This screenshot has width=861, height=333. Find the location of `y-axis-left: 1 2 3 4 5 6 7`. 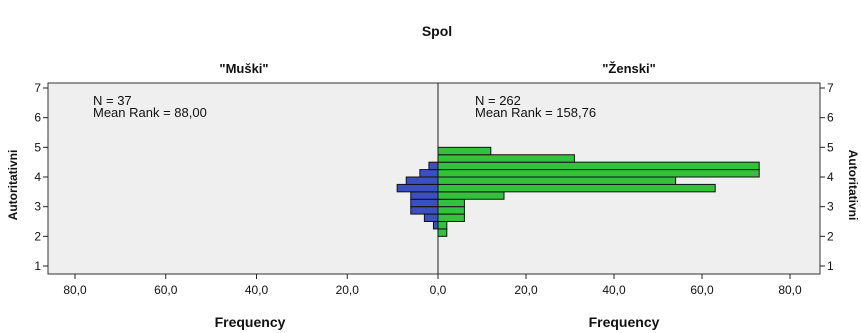

y-axis-left: 1 2 3 4 5 6 7 is located at coordinates (41, 177).